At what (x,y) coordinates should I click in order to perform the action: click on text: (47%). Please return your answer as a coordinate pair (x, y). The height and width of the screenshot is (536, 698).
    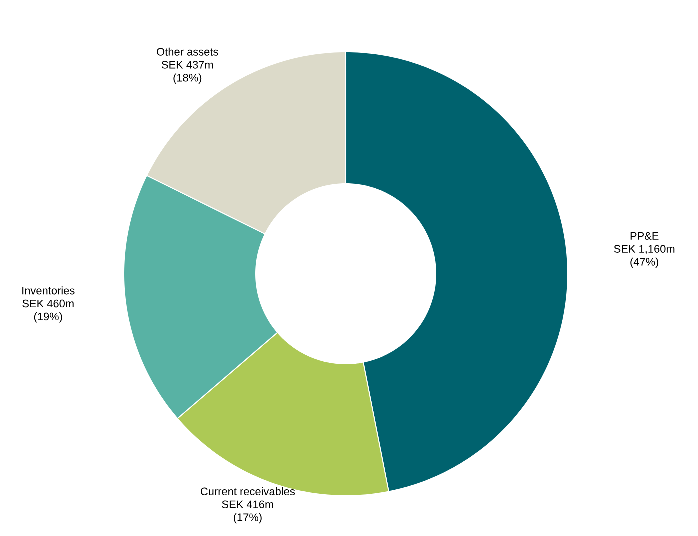
    Looking at the image, I should click on (644, 263).